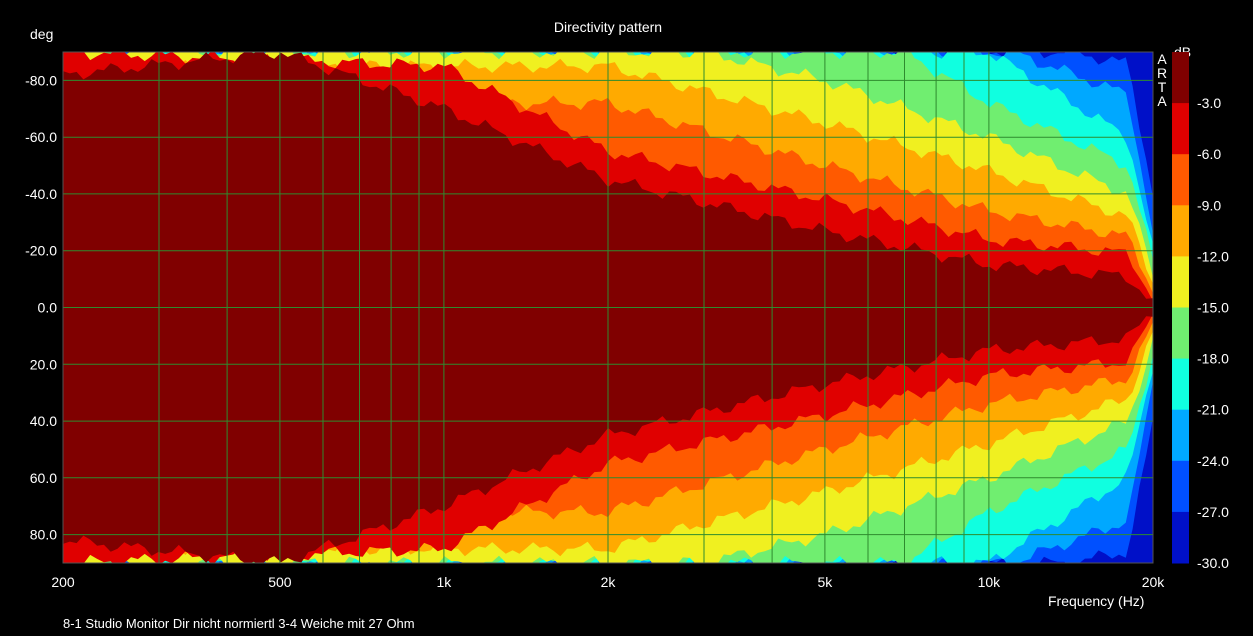 The image size is (1253, 636). What do you see at coordinates (1209, 205) in the screenshot?
I see `colorbar-tick-label: -9.0` at bounding box center [1209, 205].